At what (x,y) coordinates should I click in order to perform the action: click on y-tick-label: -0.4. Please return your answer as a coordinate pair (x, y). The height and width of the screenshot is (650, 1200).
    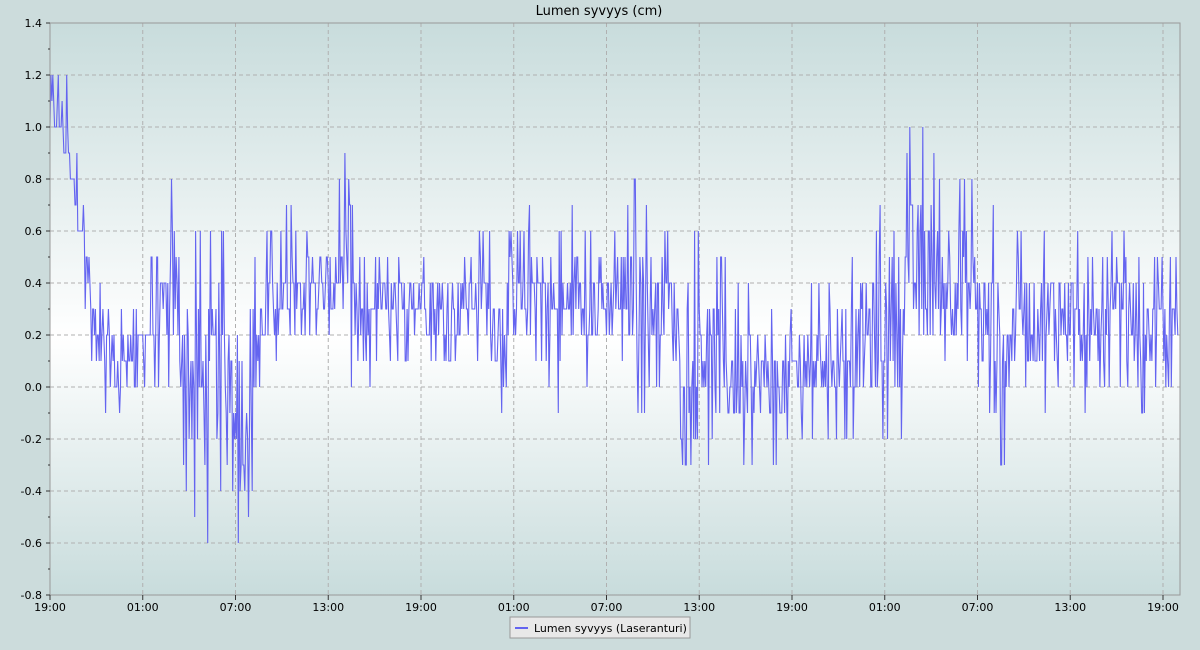
    Looking at the image, I should click on (31, 491).